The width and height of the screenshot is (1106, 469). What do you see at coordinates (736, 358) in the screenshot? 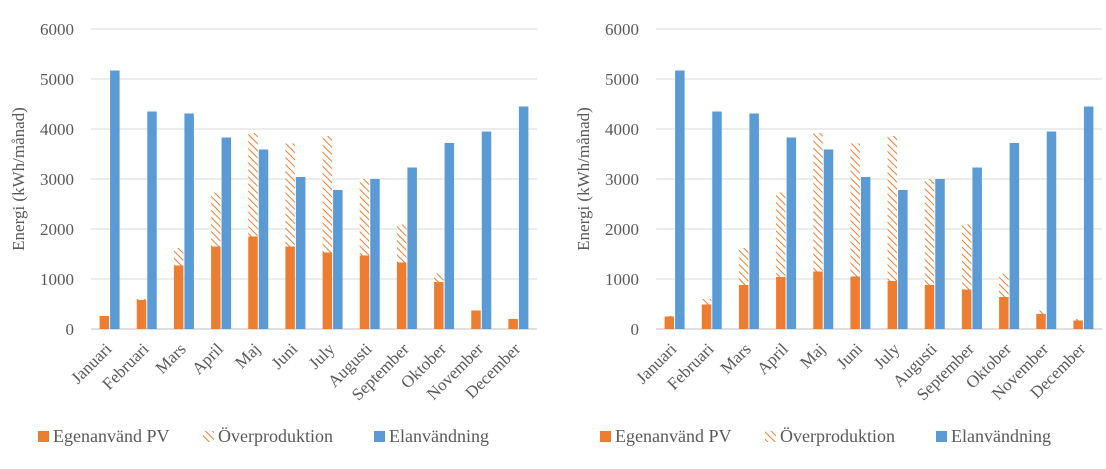
I see `x-tick-label: Mars` at bounding box center [736, 358].